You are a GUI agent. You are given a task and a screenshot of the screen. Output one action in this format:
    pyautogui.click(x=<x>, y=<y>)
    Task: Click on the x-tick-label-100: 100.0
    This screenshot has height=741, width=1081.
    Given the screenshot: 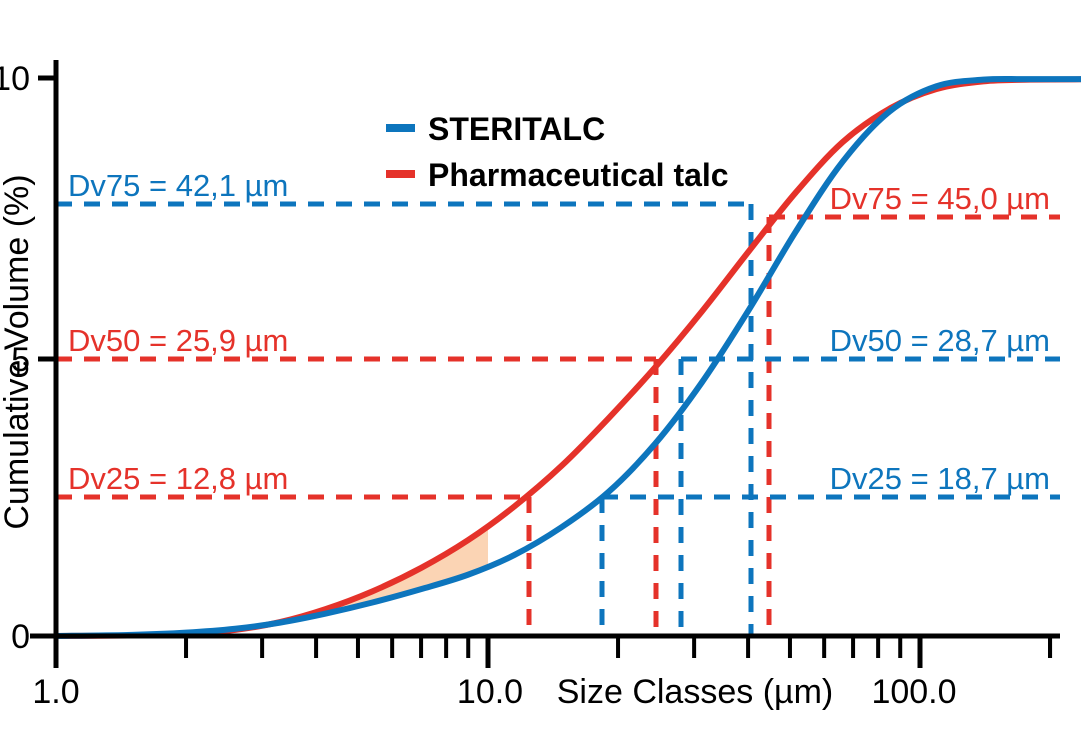 What is the action you would take?
    pyautogui.click(x=913, y=692)
    